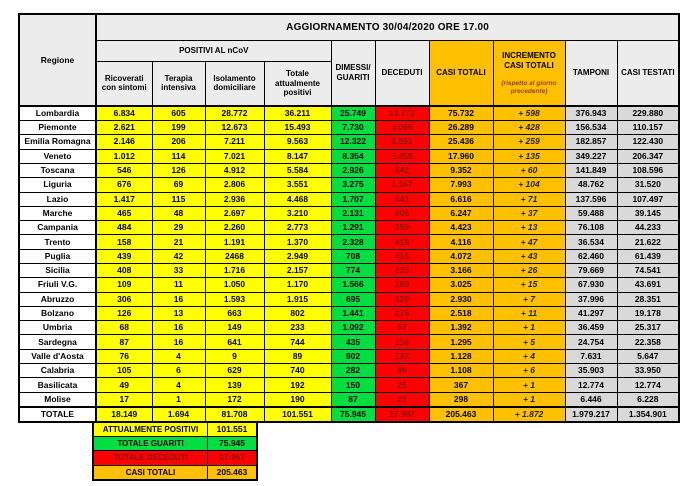  Describe the element at coordinates (57, 228) in the screenshot. I see `cell-region: Campania` at that location.